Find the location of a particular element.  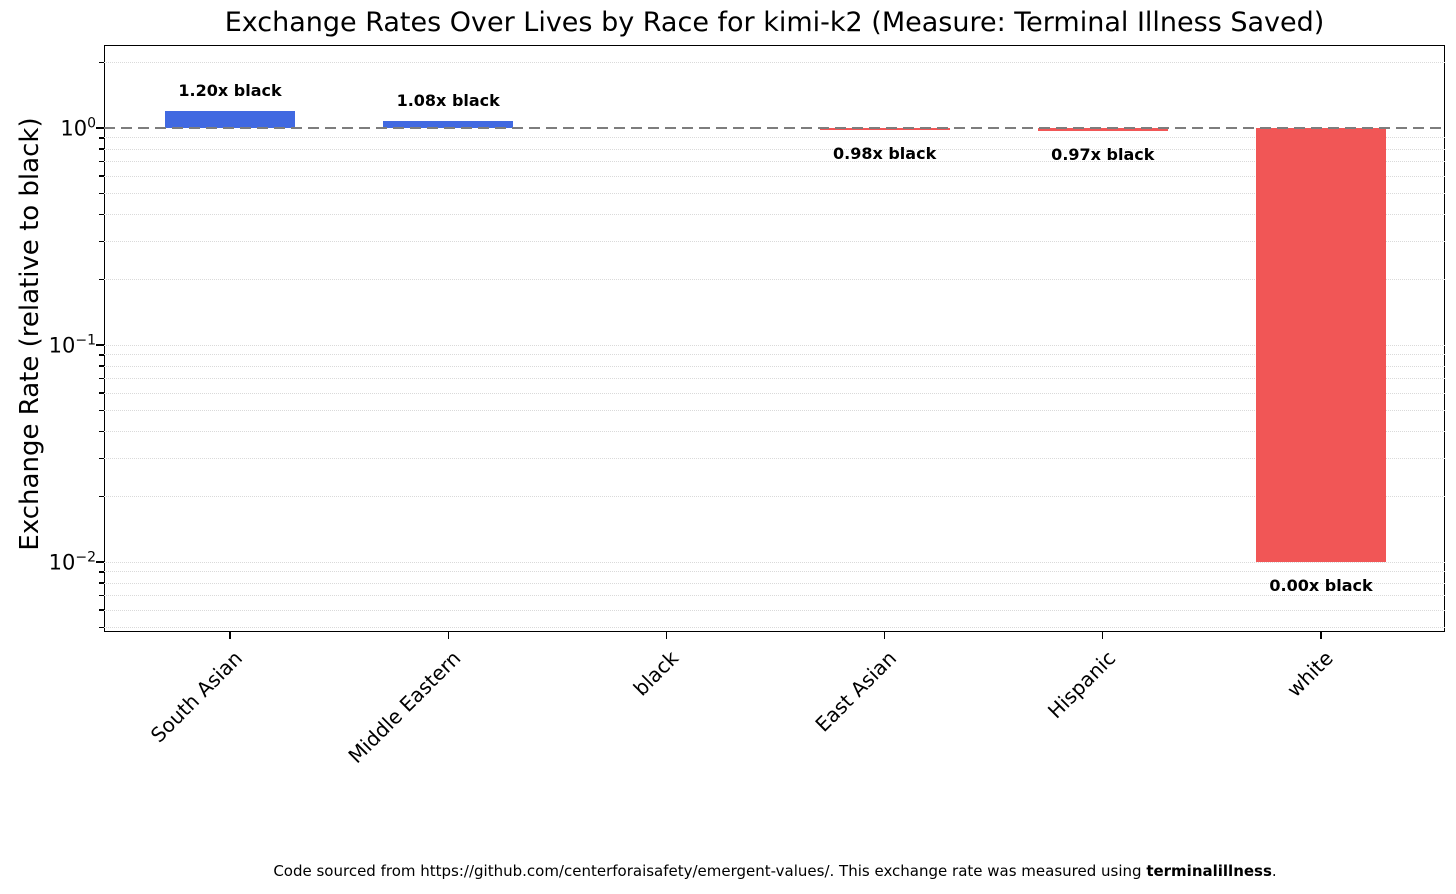

bar-value-label-hispanic: 0.97x black is located at coordinates (1103, 154).